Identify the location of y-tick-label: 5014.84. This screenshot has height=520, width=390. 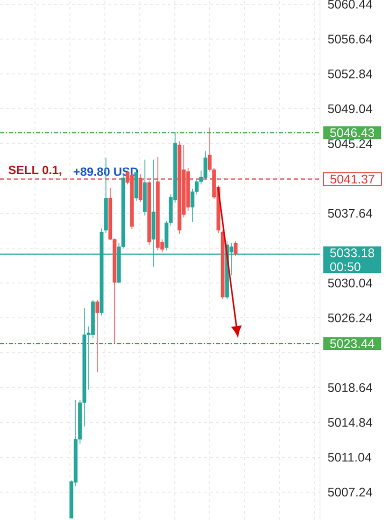
(350, 422).